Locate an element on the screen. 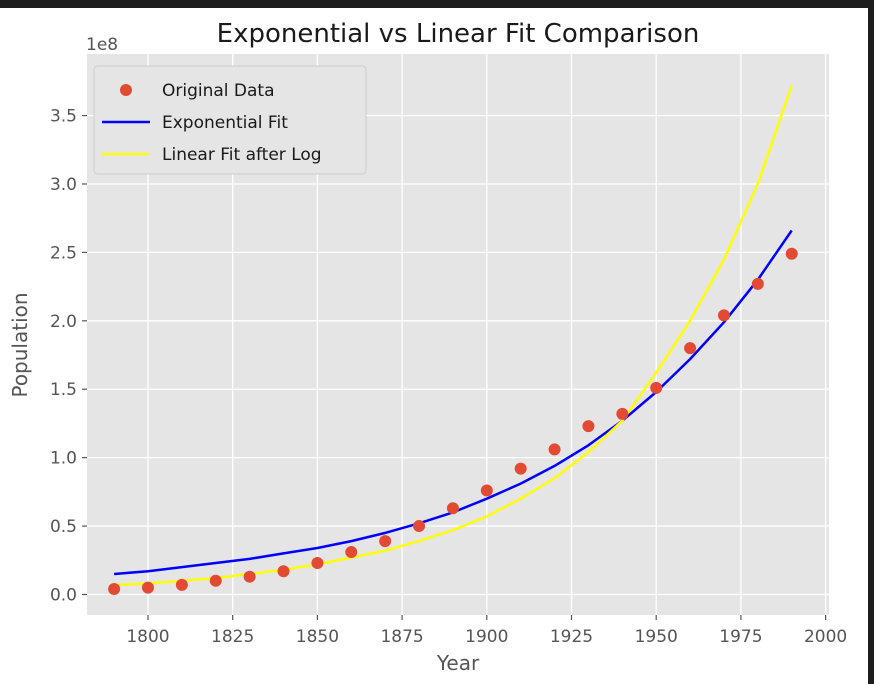 The image size is (874, 684). y-tick-label: 0.5 is located at coordinates (63, 527).